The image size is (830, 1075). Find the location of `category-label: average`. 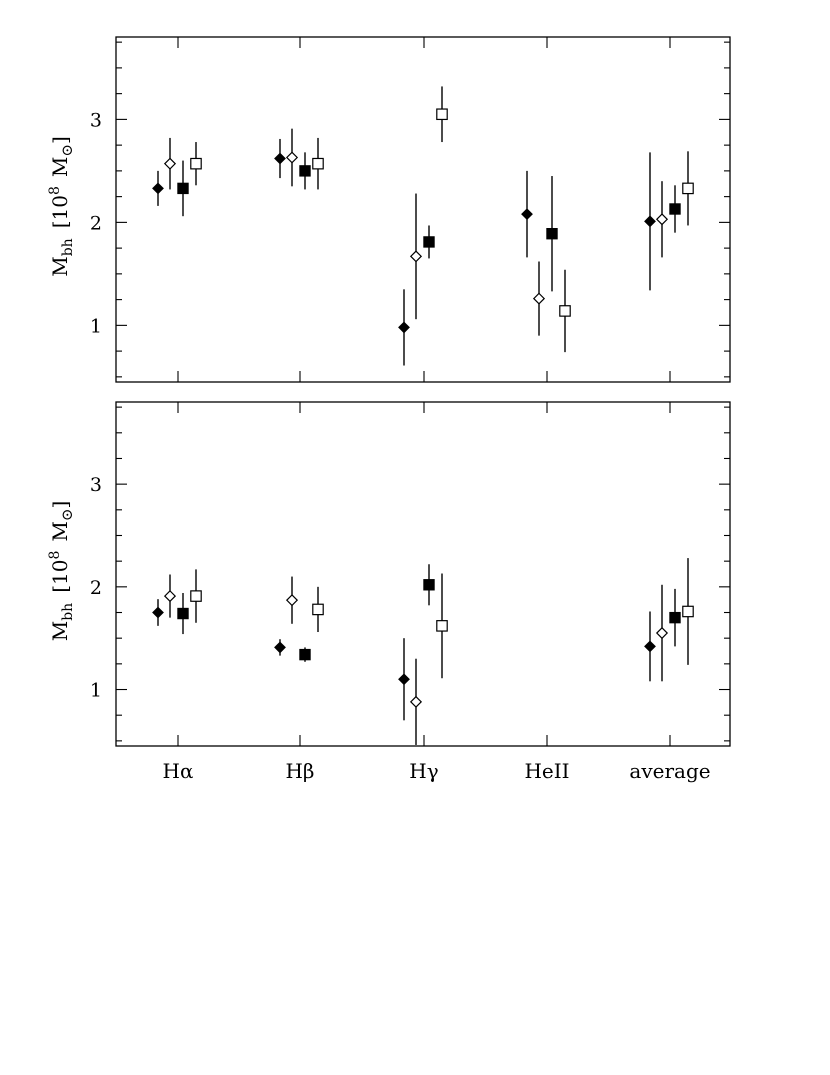

category-label: average is located at coordinates (669, 771).